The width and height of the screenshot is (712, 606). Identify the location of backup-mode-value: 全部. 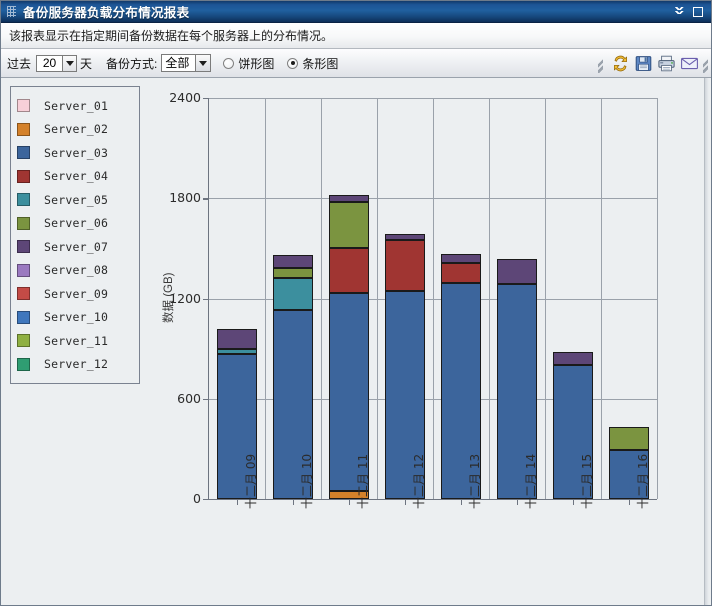
(178, 63).